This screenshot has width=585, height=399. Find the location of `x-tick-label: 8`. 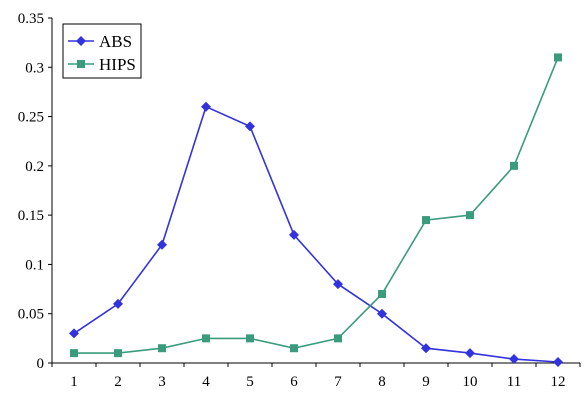

x-tick-label: 8 is located at coordinates (382, 382).